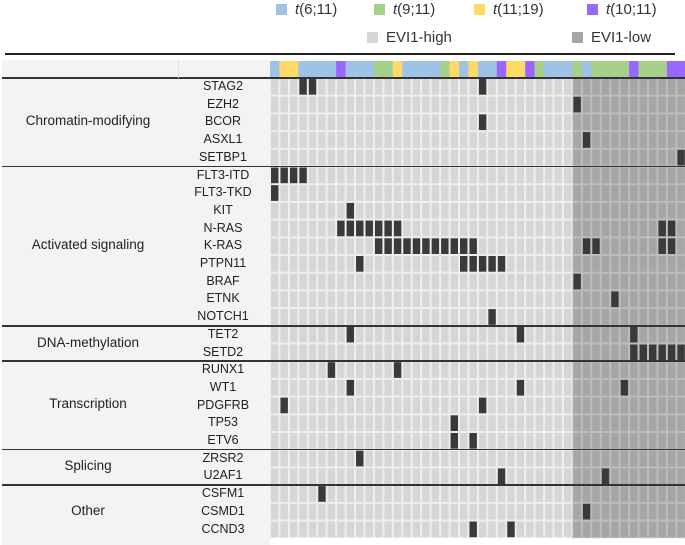 This screenshot has height=545, width=685. Describe the element at coordinates (223, 422) in the screenshot. I see `gene-label: TP53` at that location.